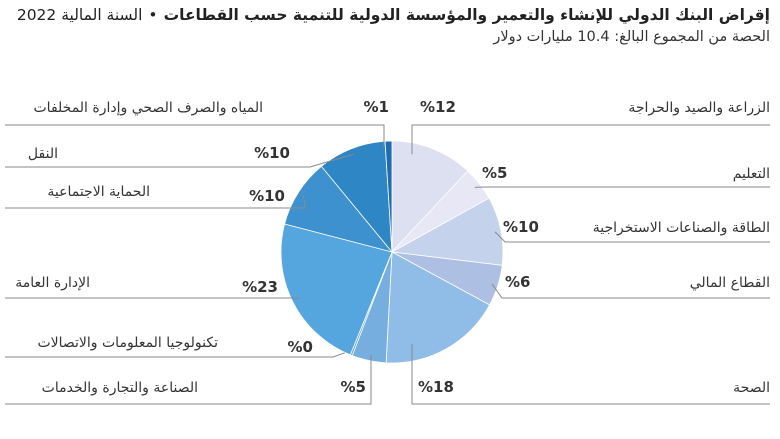 The image size is (780, 439). I want to click on slice-percent-label: %6, so click(517, 282).